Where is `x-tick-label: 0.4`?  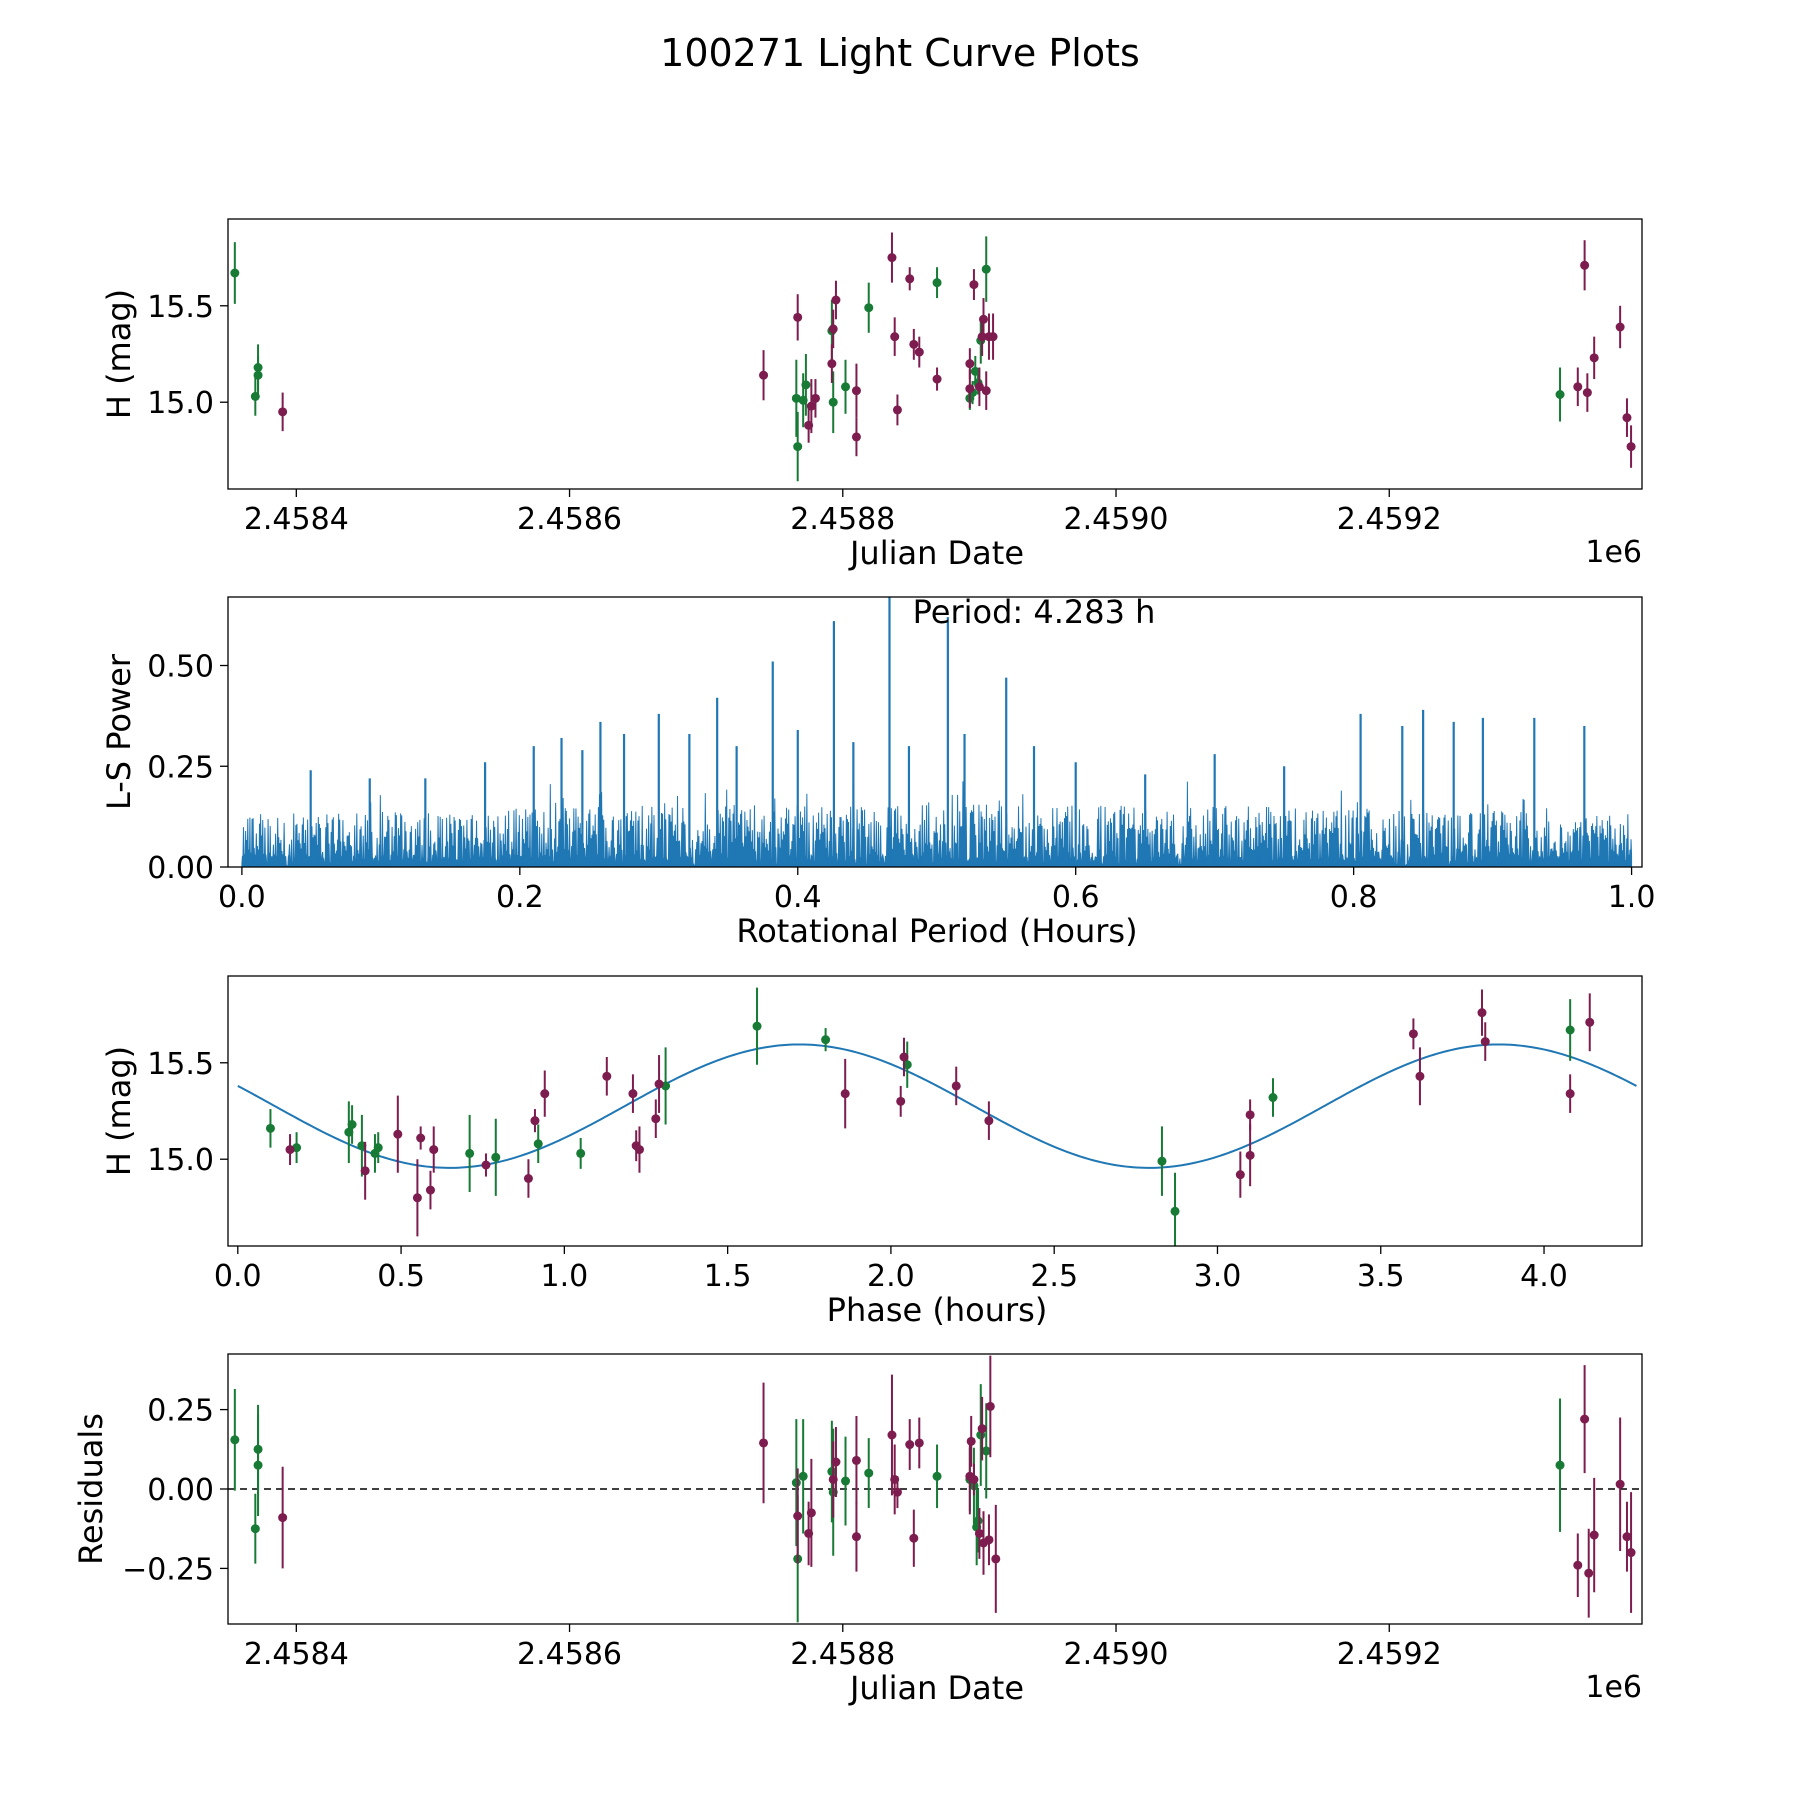
x-tick-label: 0.4 is located at coordinates (798, 897).